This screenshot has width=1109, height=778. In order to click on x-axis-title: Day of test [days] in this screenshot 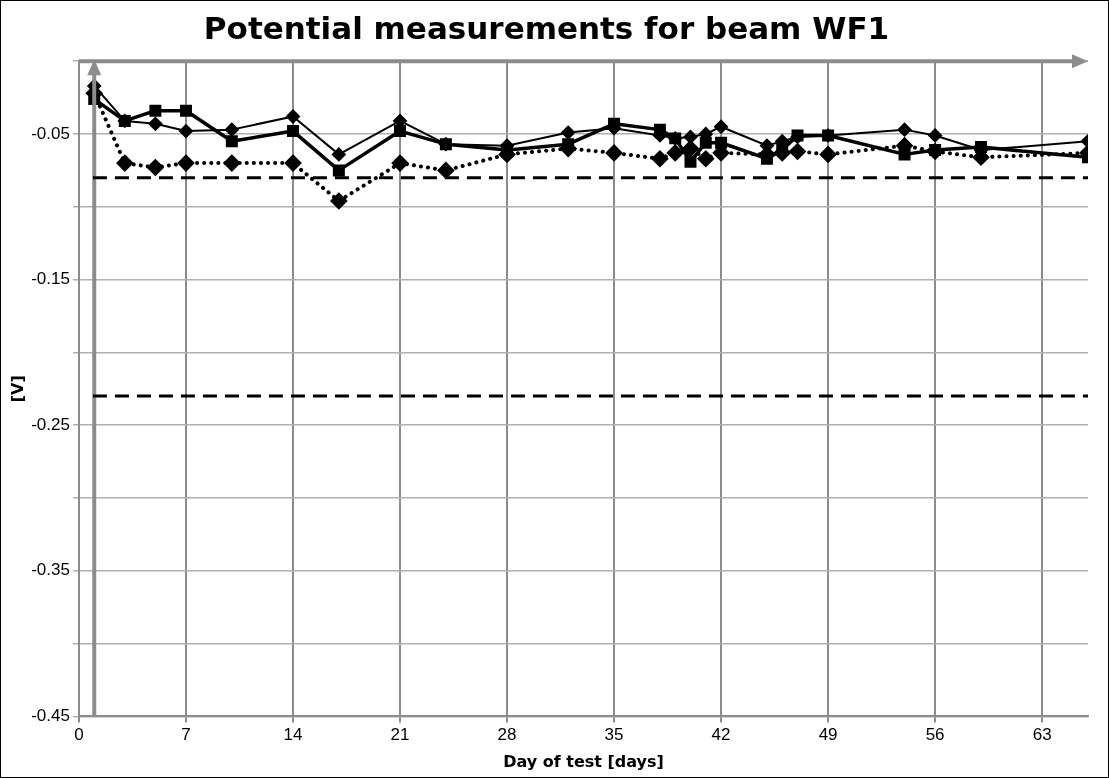, I will do `click(583, 761)`.